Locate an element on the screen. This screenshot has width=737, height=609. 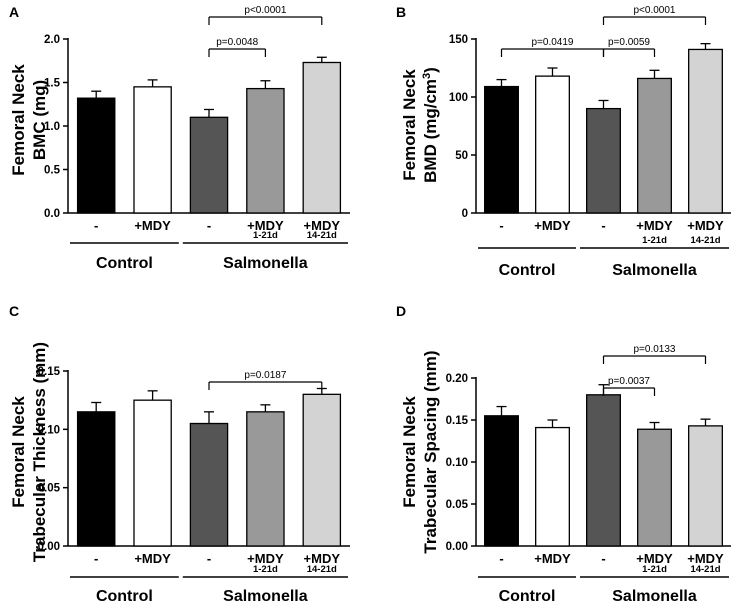
y-axis-label: Femoral Neck Trabecular Spacing (mm) is located at coordinates (420, 451).